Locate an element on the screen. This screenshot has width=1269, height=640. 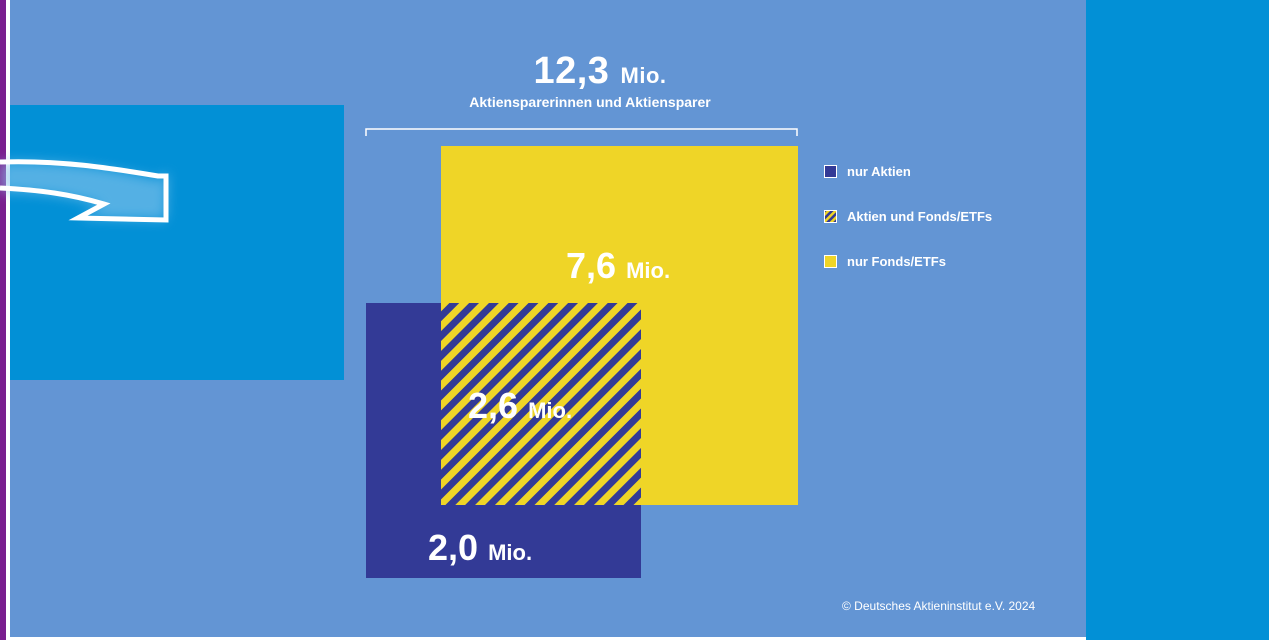
overlap-value-label: 2,6 Mio. is located at coordinates (520, 406).